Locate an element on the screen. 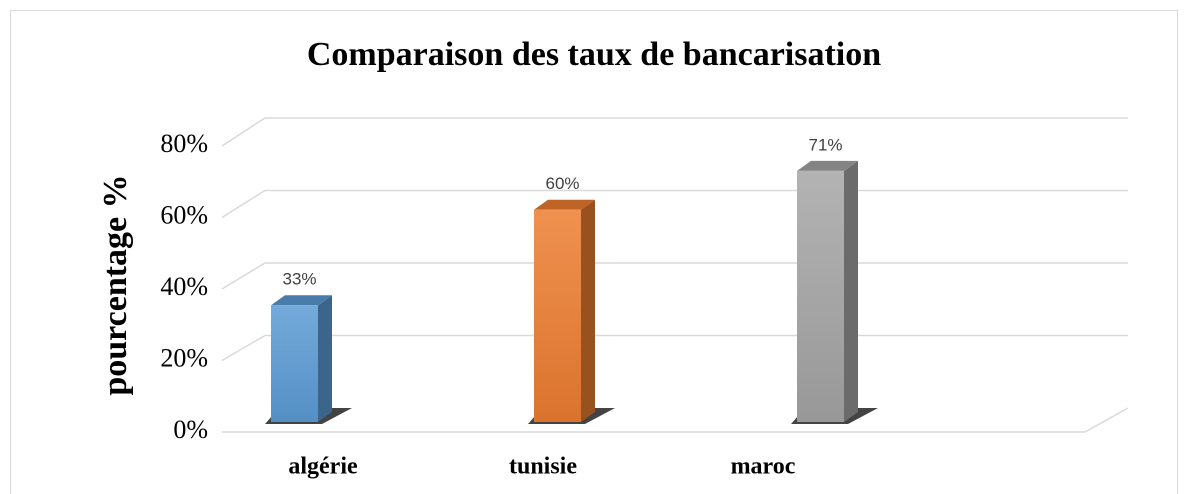 The width and height of the screenshot is (1188, 494). y-tick-label: 60% is located at coordinates (184, 214).